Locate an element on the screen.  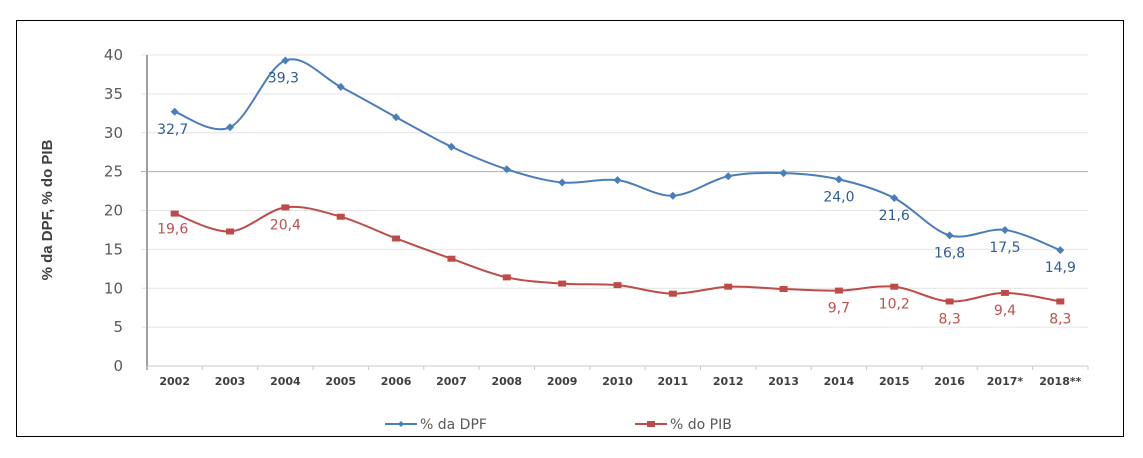
data-label: 17,5 is located at coordinates (1004, 248).